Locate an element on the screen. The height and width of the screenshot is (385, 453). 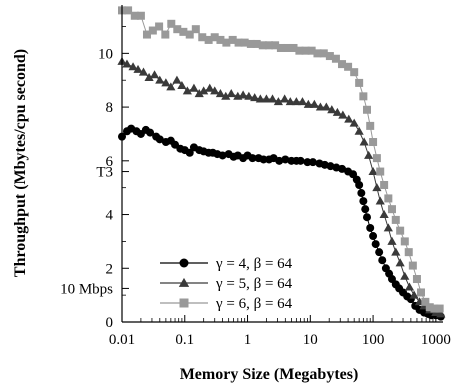
y-tick-label: 4 is located at coordinates (110, 216).